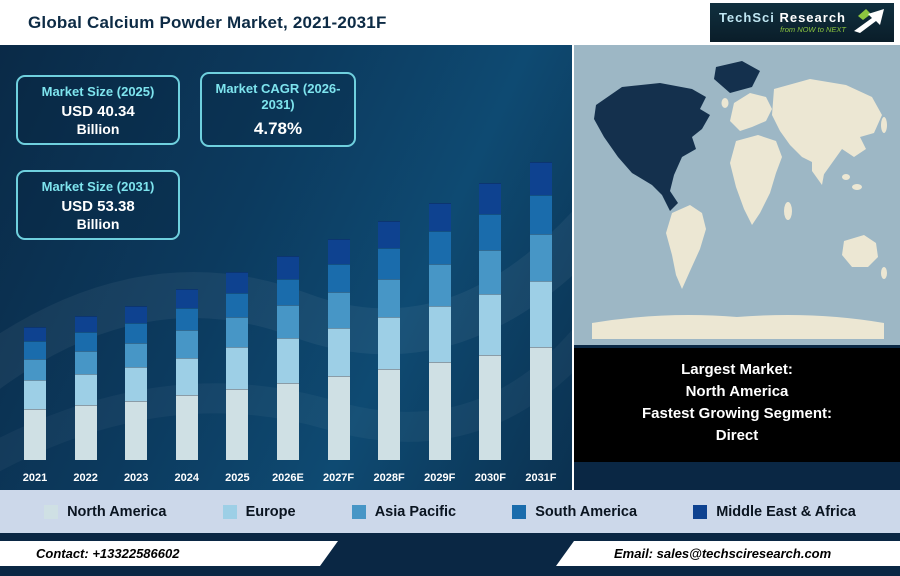 The height and width of the screenshot is (576, 900). Describe the element at coordinates (108, 553) in the screenshot. I see `contact-text: Contact: +13322586602` at that location.